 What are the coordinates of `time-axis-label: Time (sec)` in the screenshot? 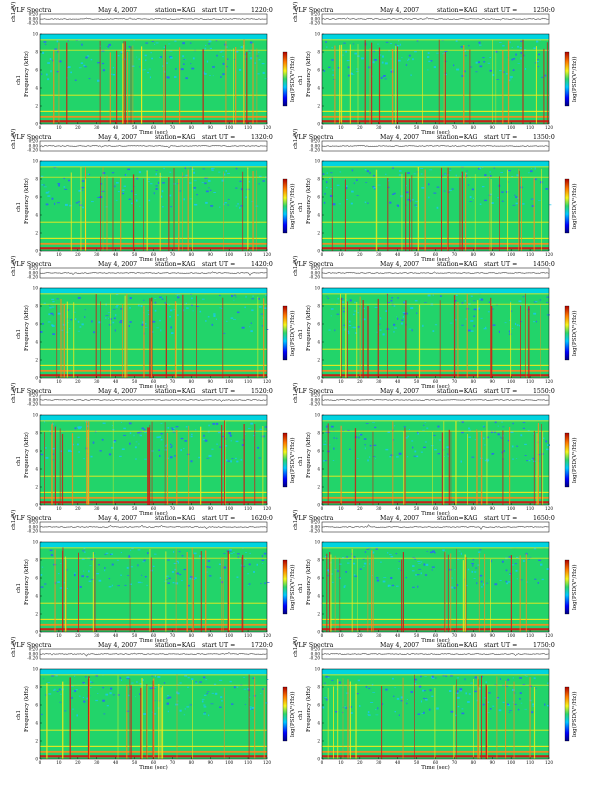 It's located at (153, 767).